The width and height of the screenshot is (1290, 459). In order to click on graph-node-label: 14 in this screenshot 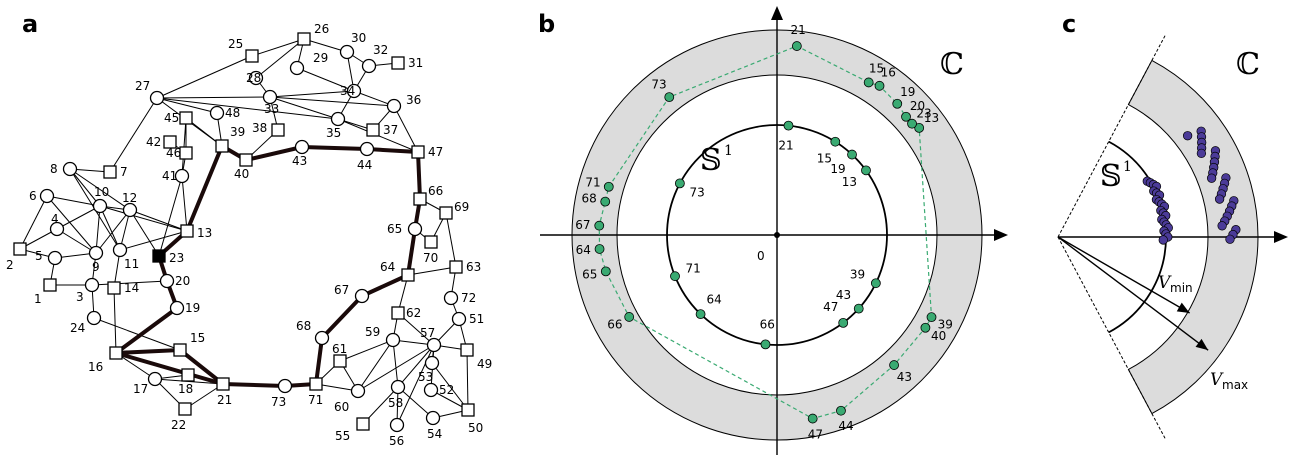, I will do `click(131, 288)`.